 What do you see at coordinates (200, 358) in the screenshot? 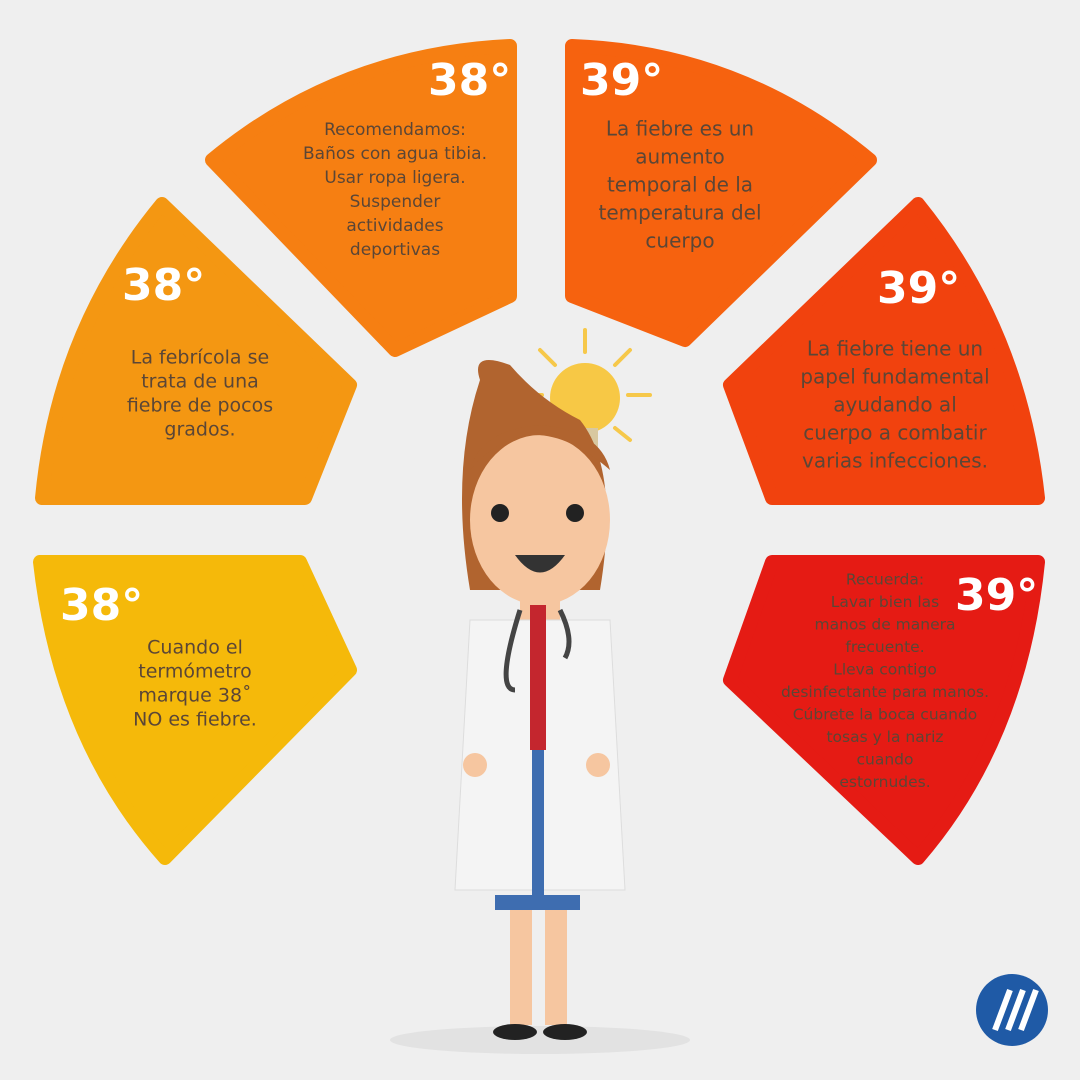
I see `segment-text: La febrícola se` at bounding box center [200, 358].